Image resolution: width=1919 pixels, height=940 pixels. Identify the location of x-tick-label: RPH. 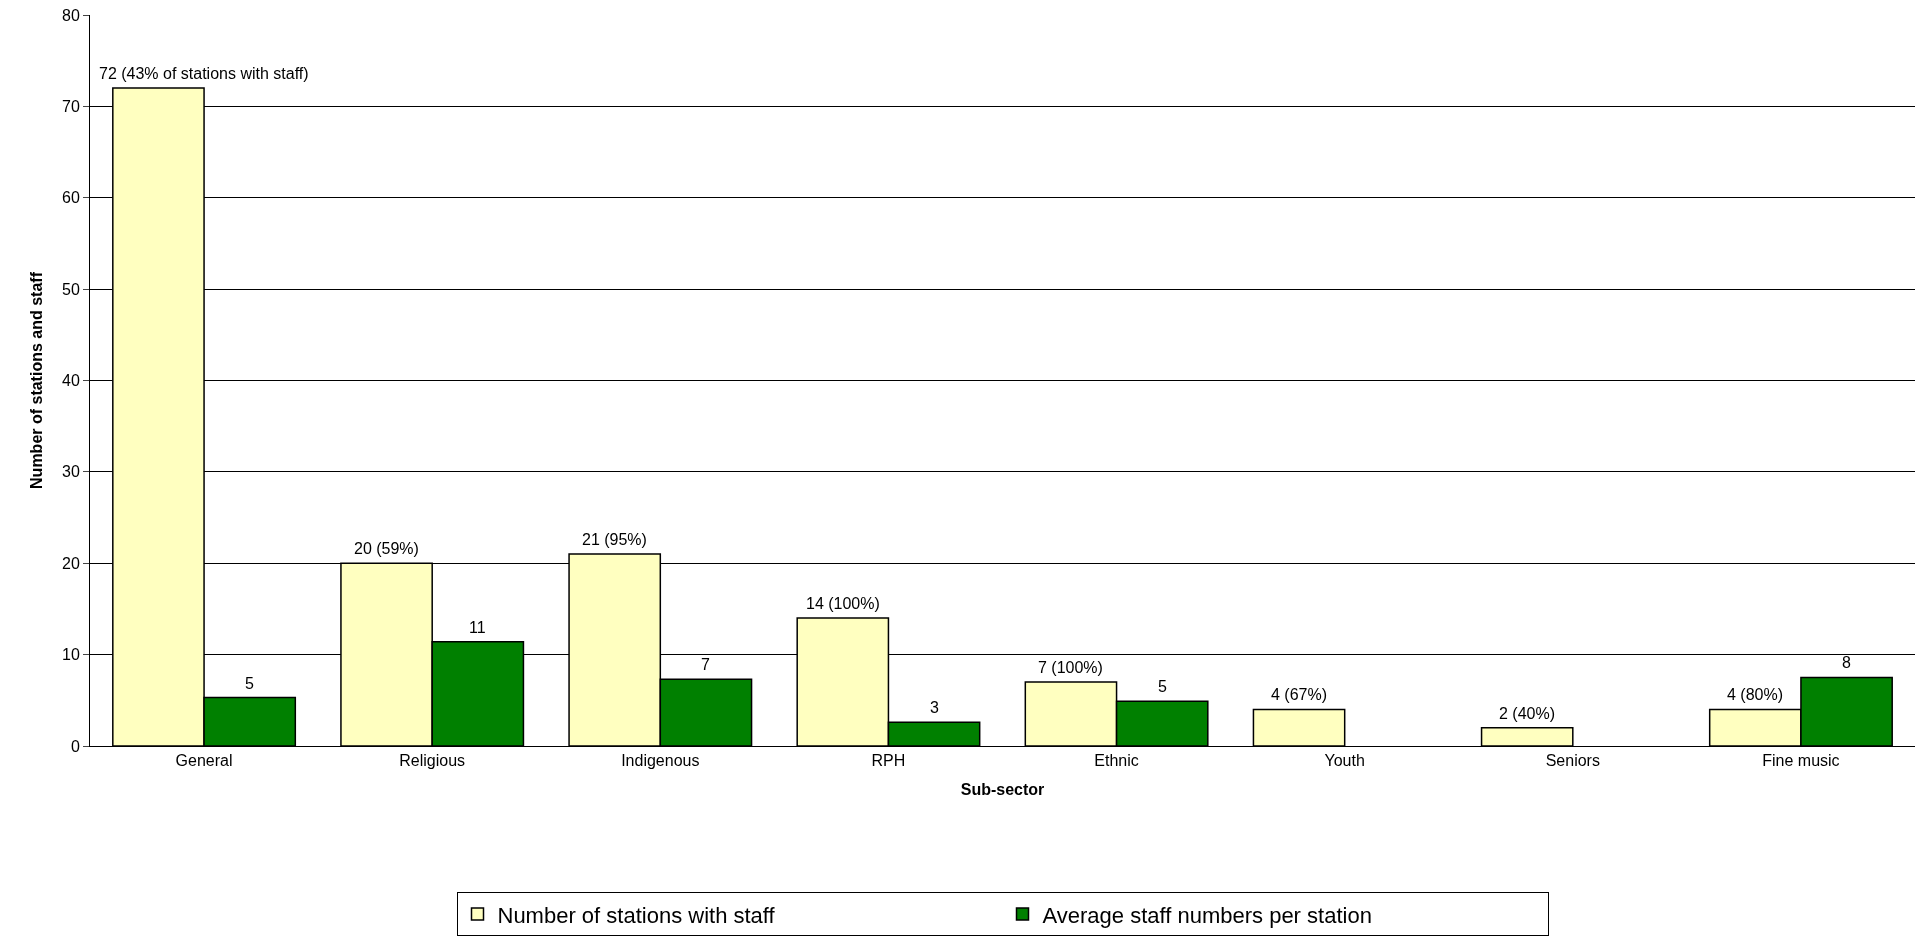
(888, 761).